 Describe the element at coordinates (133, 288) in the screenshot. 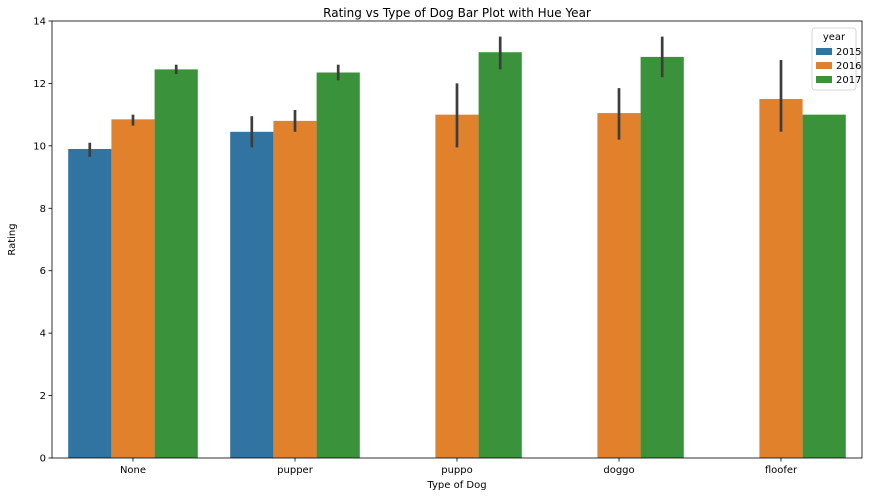

I see `bar-none-2016` at that location.